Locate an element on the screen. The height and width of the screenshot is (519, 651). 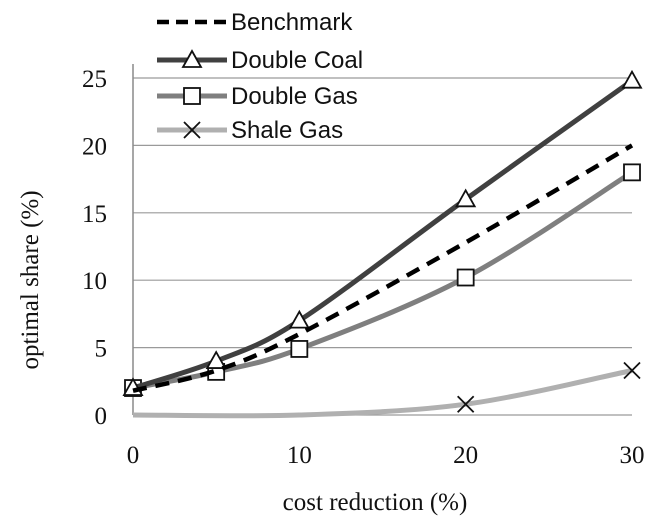
x-axis-title: cost reduction (%) is located at coordinates (375, 502).